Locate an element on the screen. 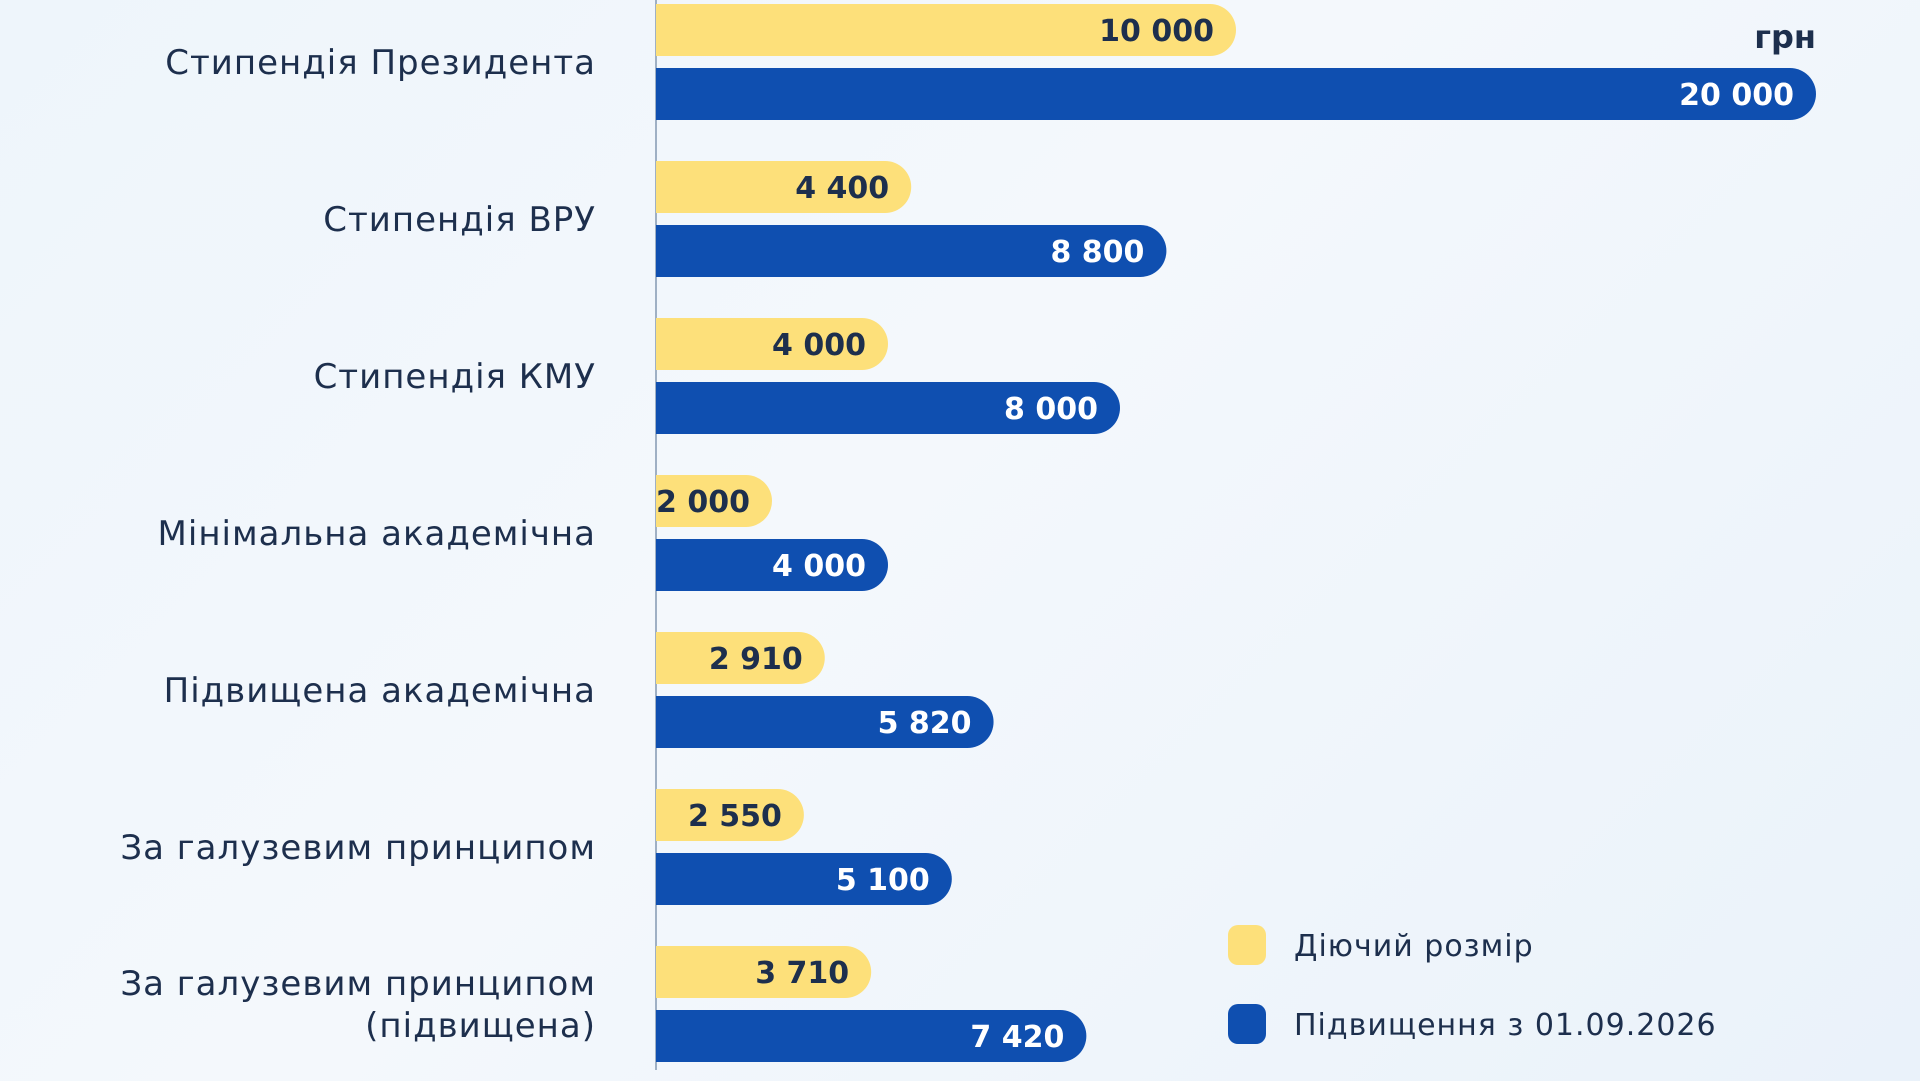  bar-value-label-current-1: 4 400 is located at coordinates (842, 188).